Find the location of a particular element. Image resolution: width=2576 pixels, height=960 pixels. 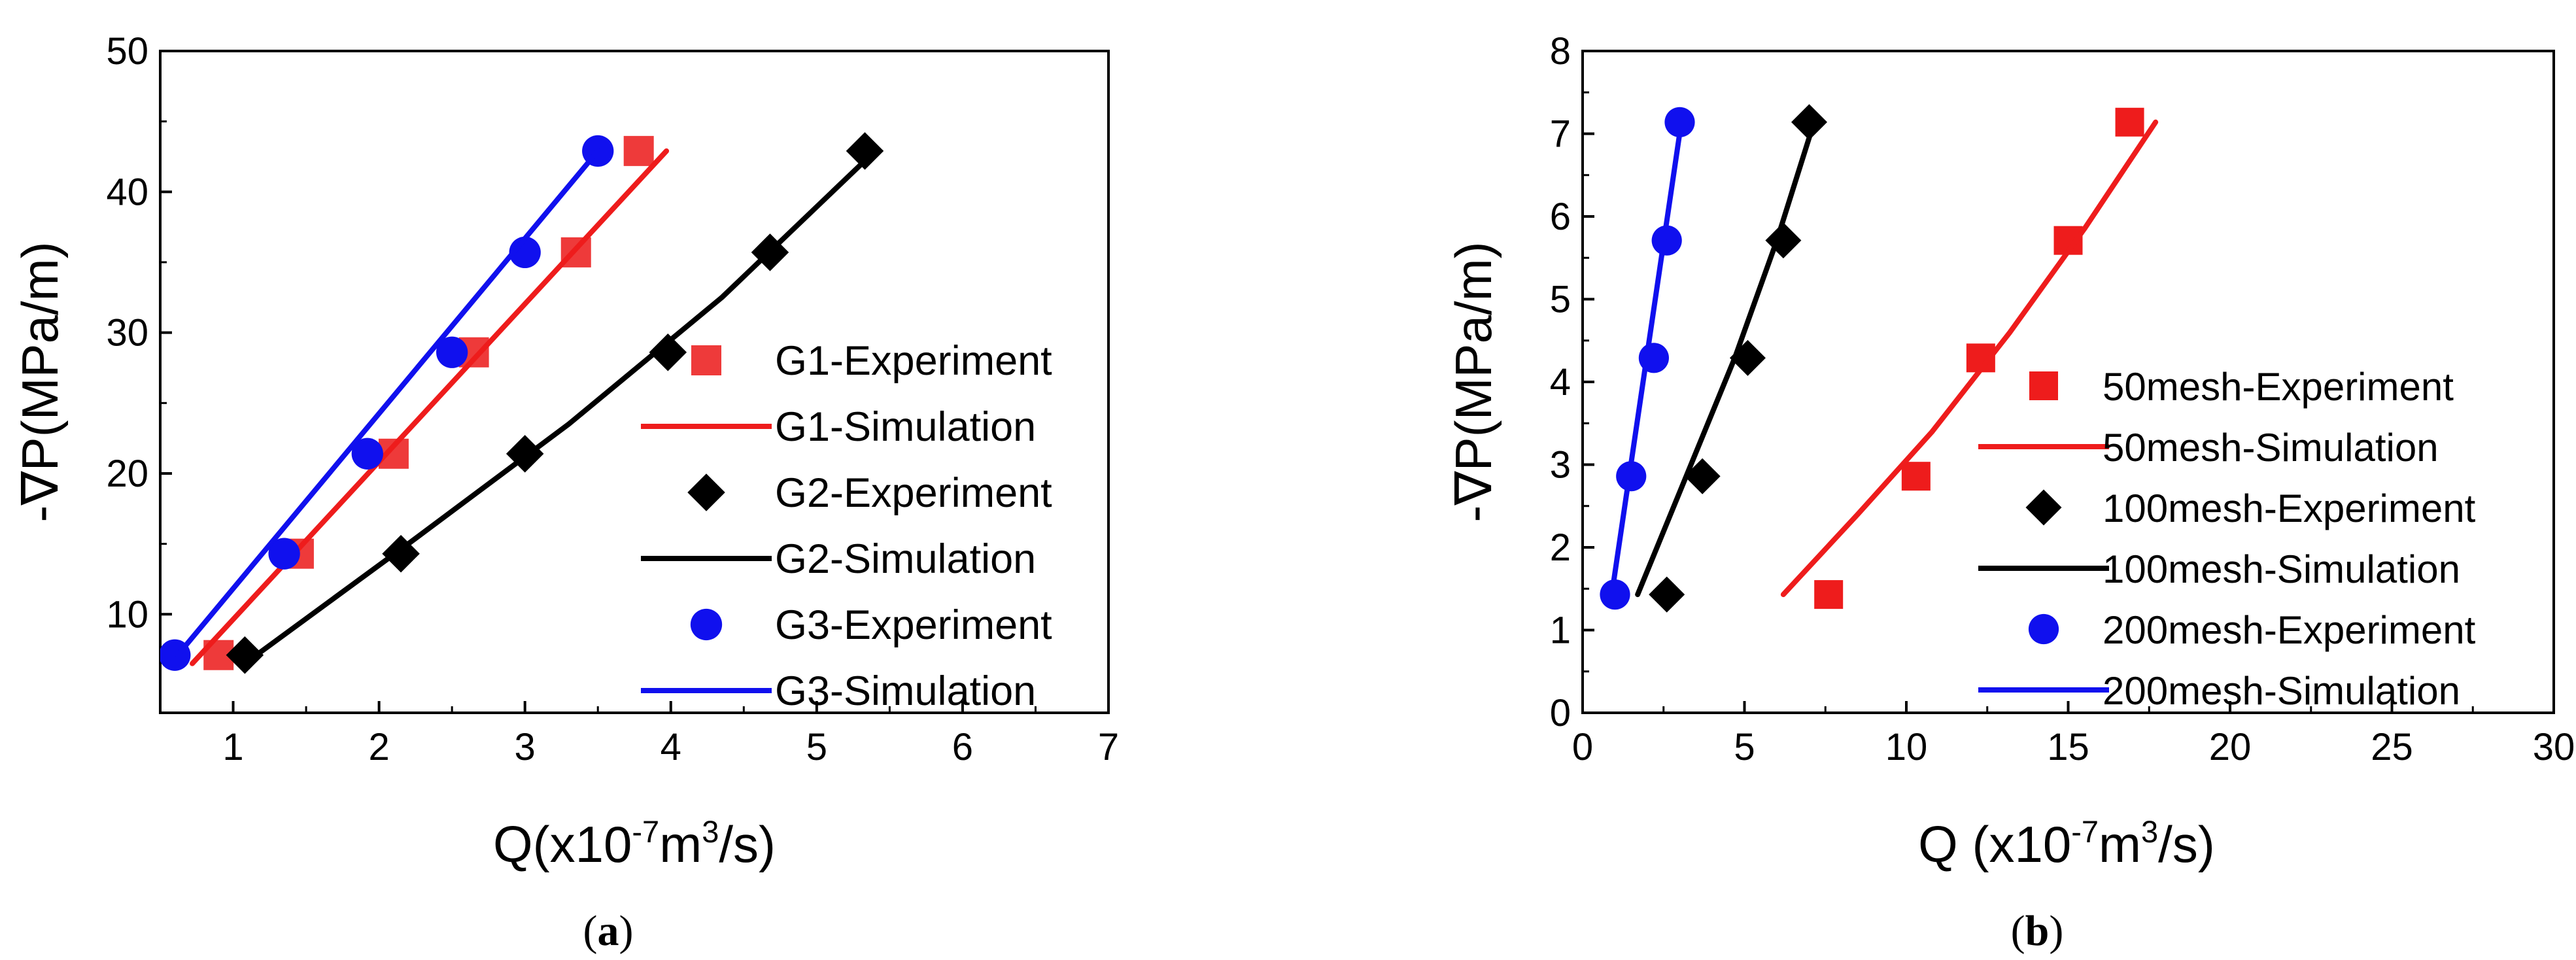

legend-label-g2-simulation: G2-Simulation is located at coordinates (905, 559).